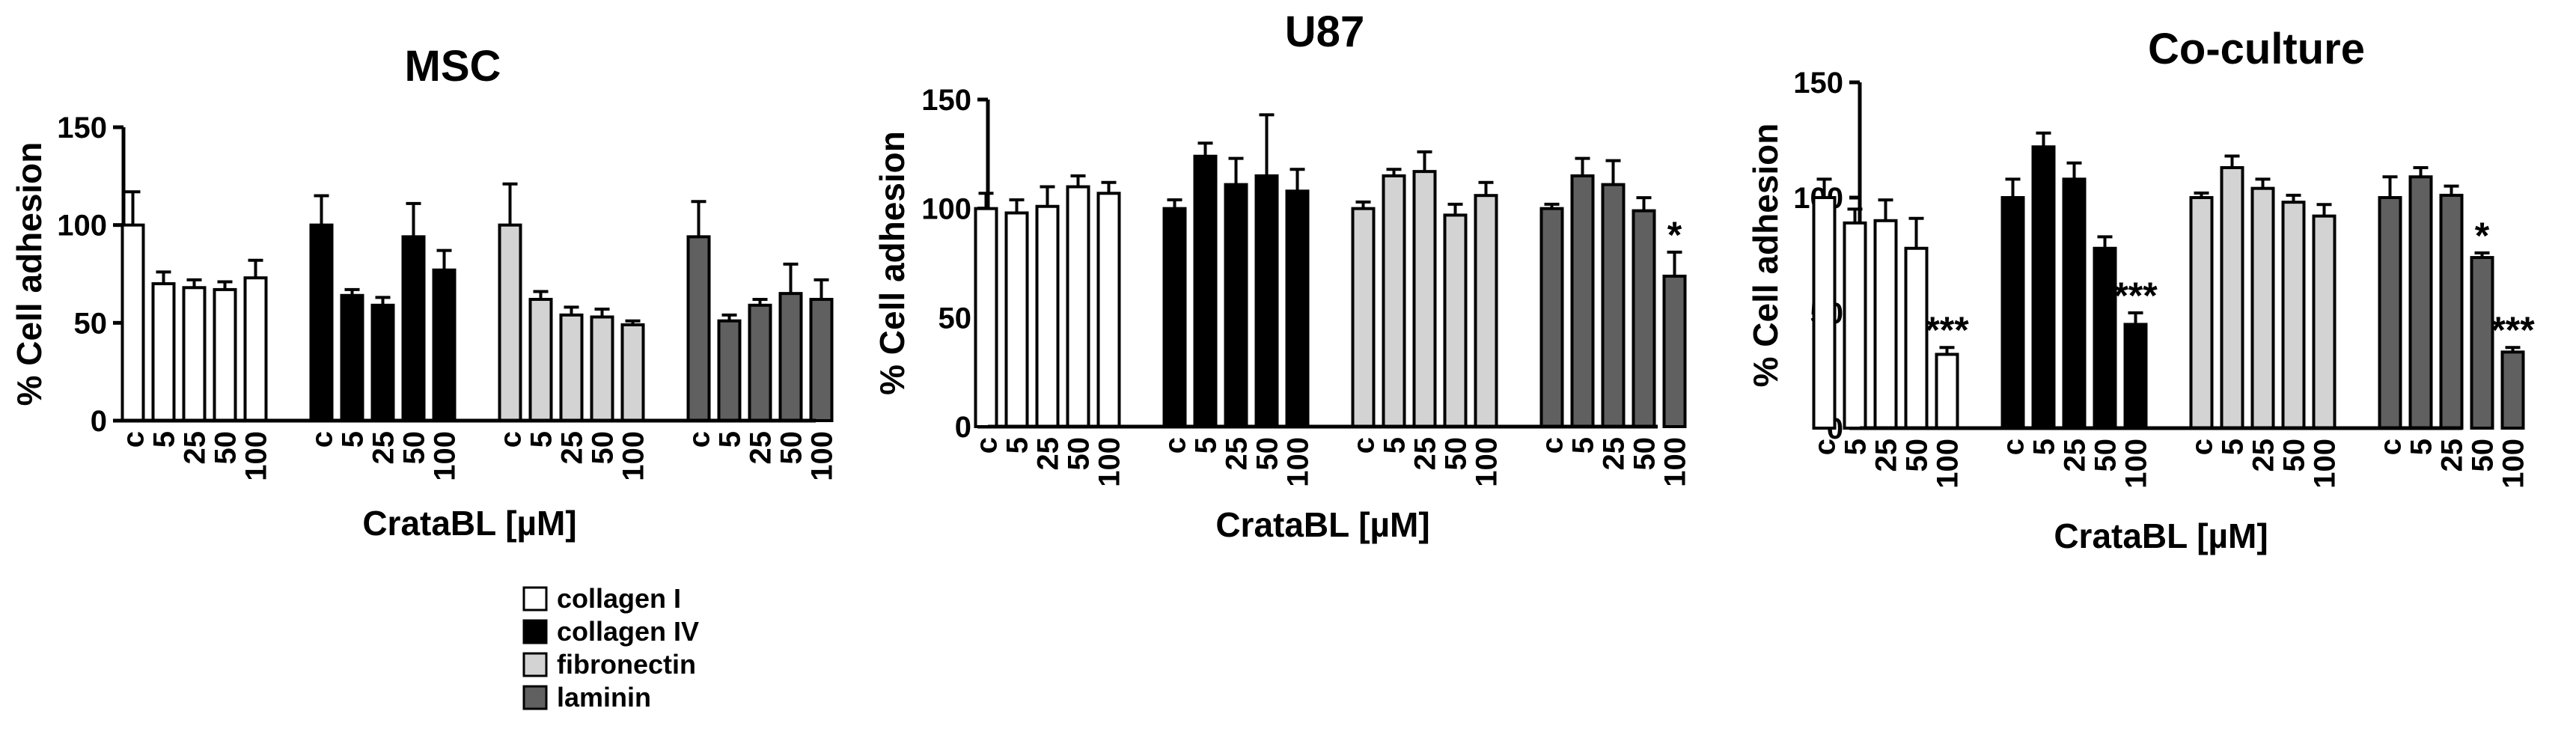 The image size is (2576, 735). What do you see at coordinates (91, 323) in the screenshot?
I see `y-tick-label: 50` at bounding box center [91, 323].